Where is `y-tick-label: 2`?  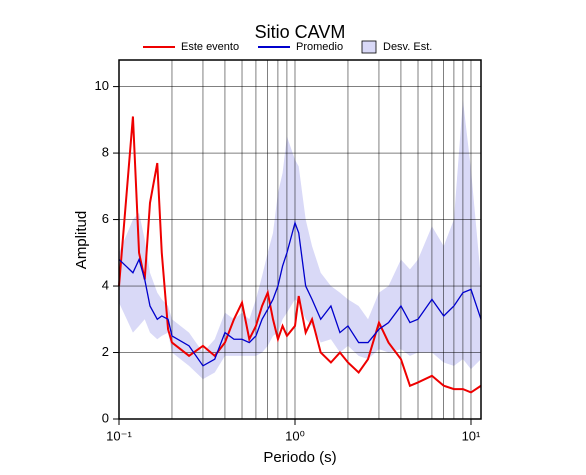 y-tick-label: 2 is located at coordinates (105, 351).